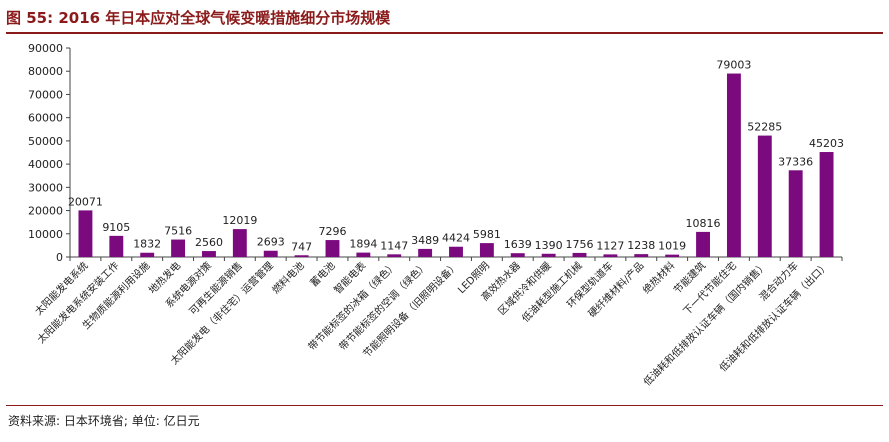 The height and width of the screenshot is (442, 889). I want to click on bar-value-label: 2693, so click(271, 242).